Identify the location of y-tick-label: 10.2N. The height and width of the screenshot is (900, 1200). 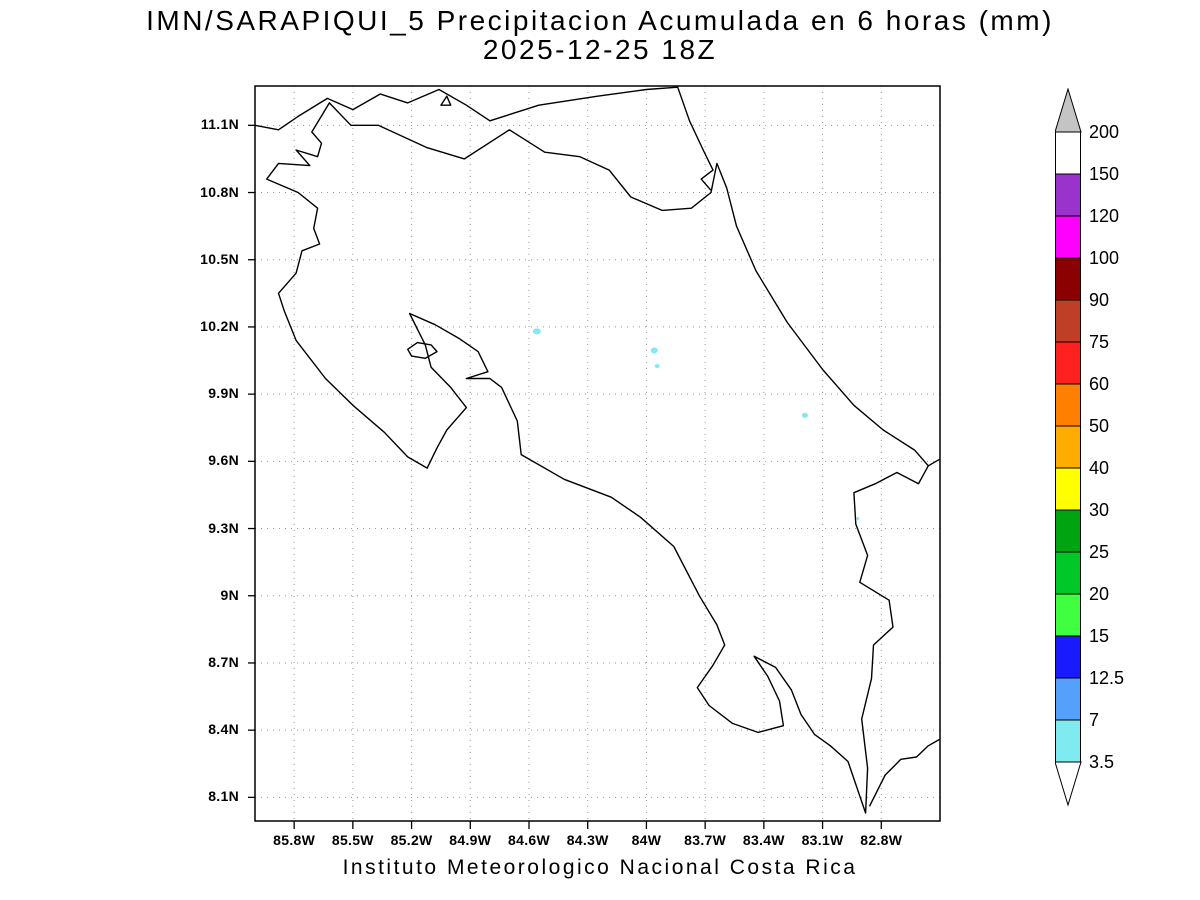
(219, 325).